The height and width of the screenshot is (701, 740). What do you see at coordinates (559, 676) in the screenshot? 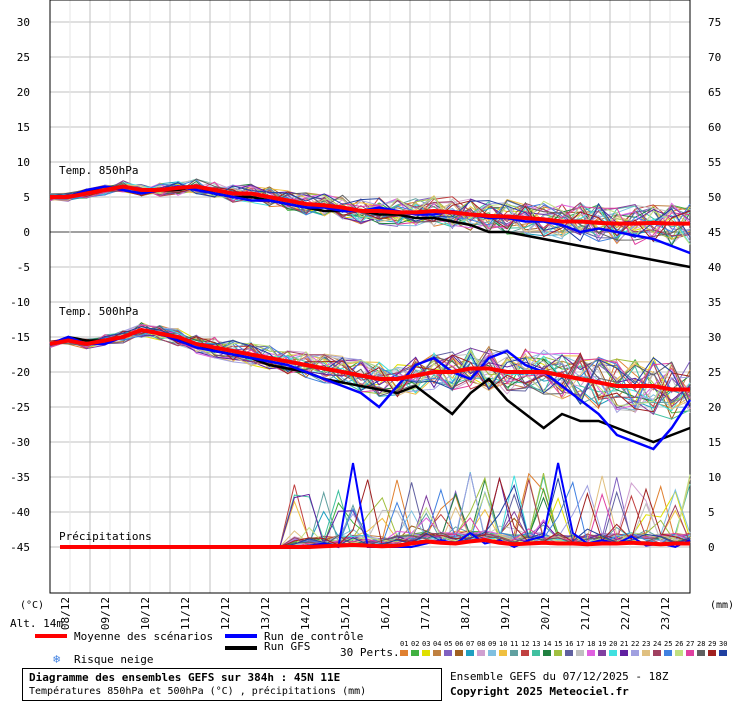
I see `footer-ensemble: Ensemble GEFS du 07/12/2025 - 18Z` at bounding box center [559, 676].